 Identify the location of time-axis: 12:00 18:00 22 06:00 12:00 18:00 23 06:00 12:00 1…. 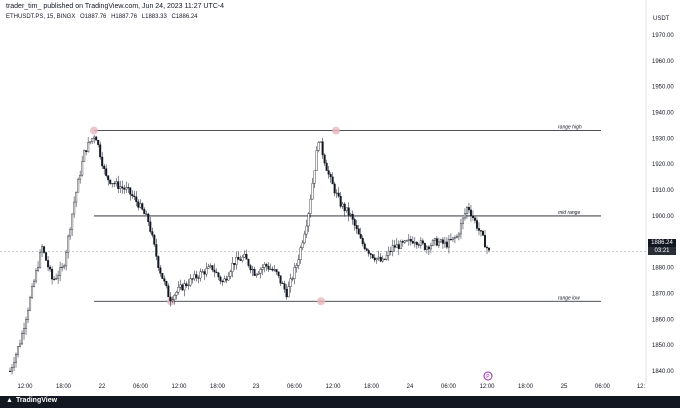
(331, 387).